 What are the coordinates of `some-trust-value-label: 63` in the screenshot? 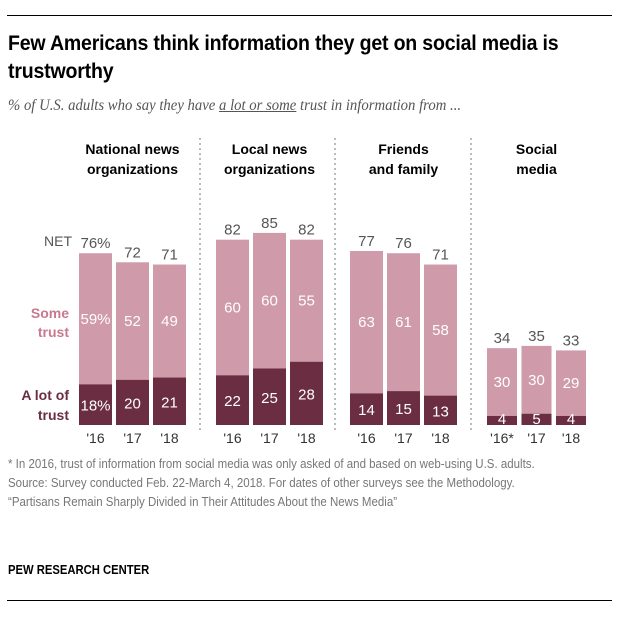 It's located at (366, 322).